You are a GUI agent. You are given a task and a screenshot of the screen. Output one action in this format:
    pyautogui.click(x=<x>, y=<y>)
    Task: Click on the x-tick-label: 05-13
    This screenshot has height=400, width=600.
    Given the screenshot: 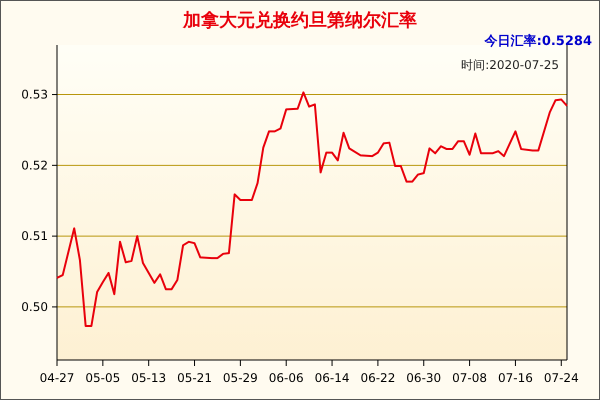 What is the action you would take?
    pyautogui.click(x=148, y=378)
    